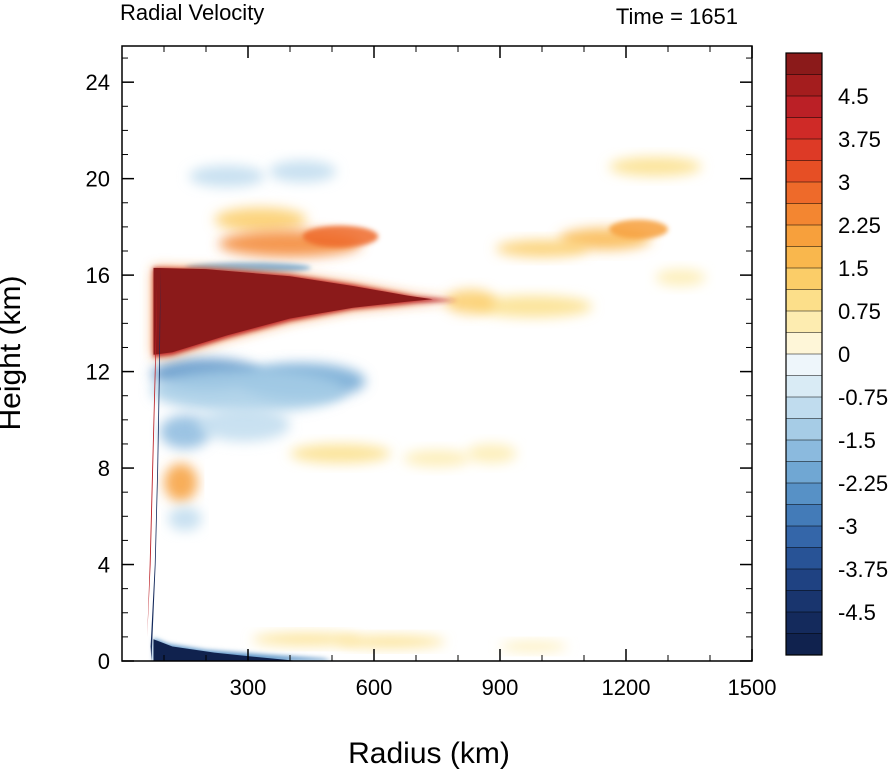  Describe the element at coordinates (853, 96) in the screenshot. I see `colorbar-tick-label: 4.5` at that location.